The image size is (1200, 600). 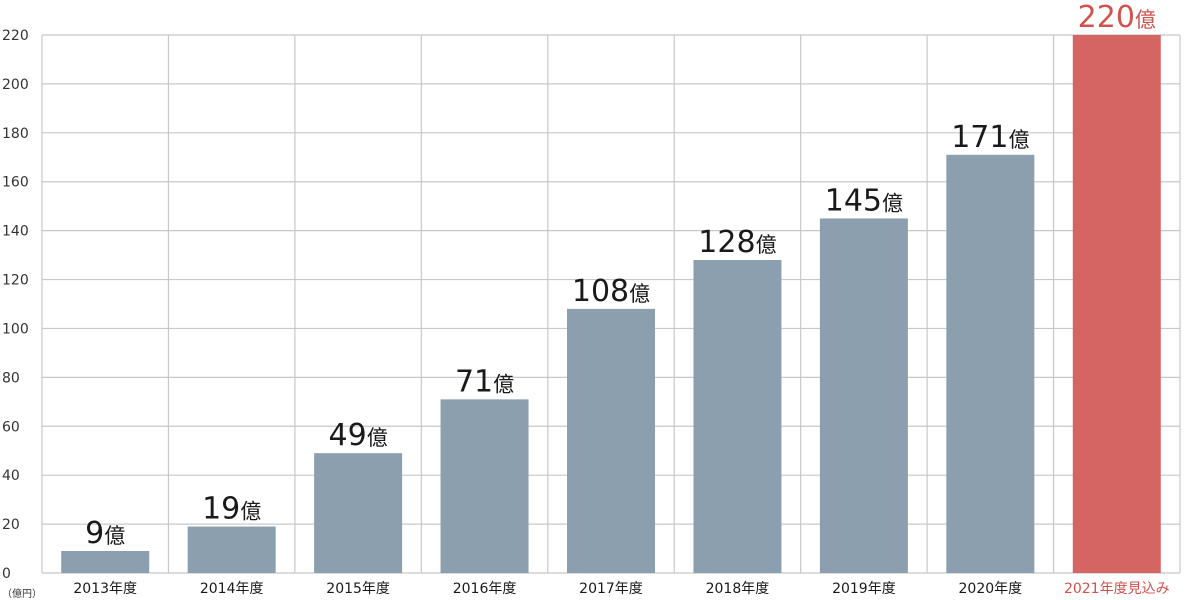 What do you see at coordinates (853, 200) in the screenshot?
I see `data-label-value: 145` at bounding box center [853, 200].